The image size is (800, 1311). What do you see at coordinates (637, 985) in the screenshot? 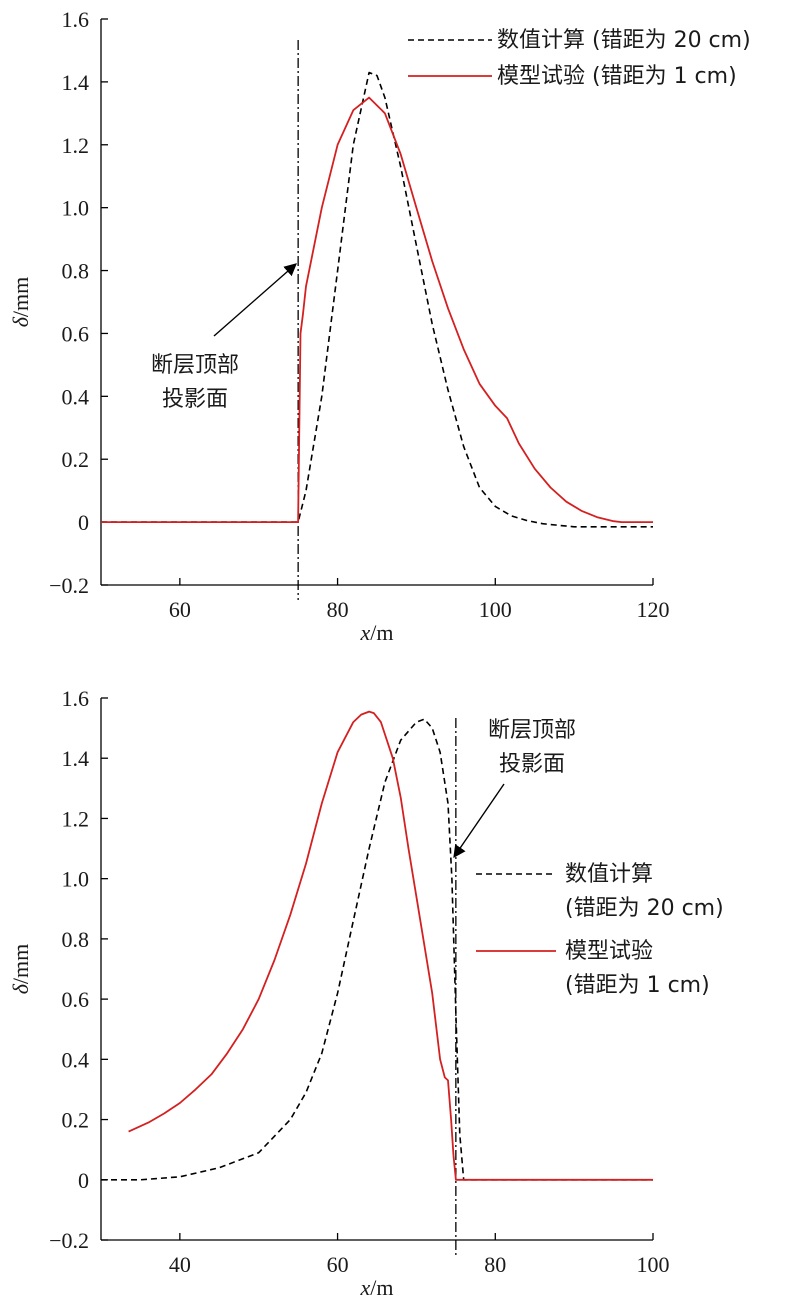
I see `legend-label: (错距为 1 cm)` at bounding box center [637, 985].